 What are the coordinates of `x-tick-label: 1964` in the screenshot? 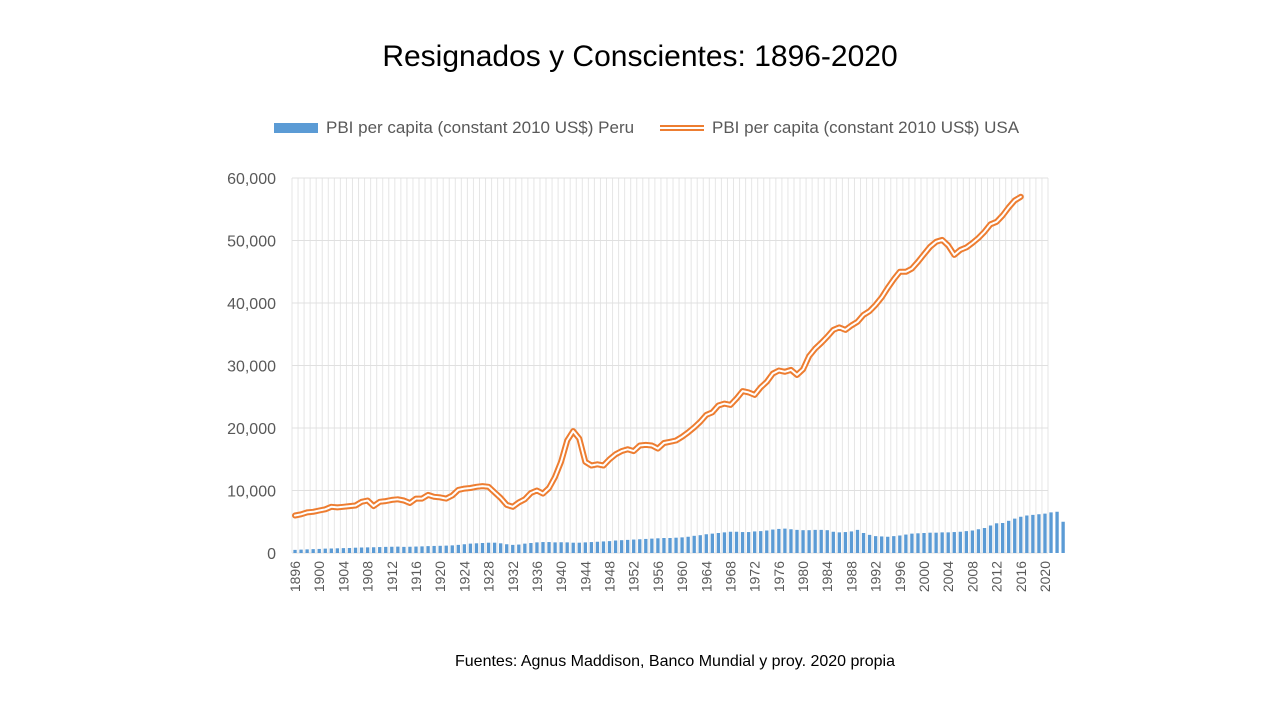 It's located at (706, 576).